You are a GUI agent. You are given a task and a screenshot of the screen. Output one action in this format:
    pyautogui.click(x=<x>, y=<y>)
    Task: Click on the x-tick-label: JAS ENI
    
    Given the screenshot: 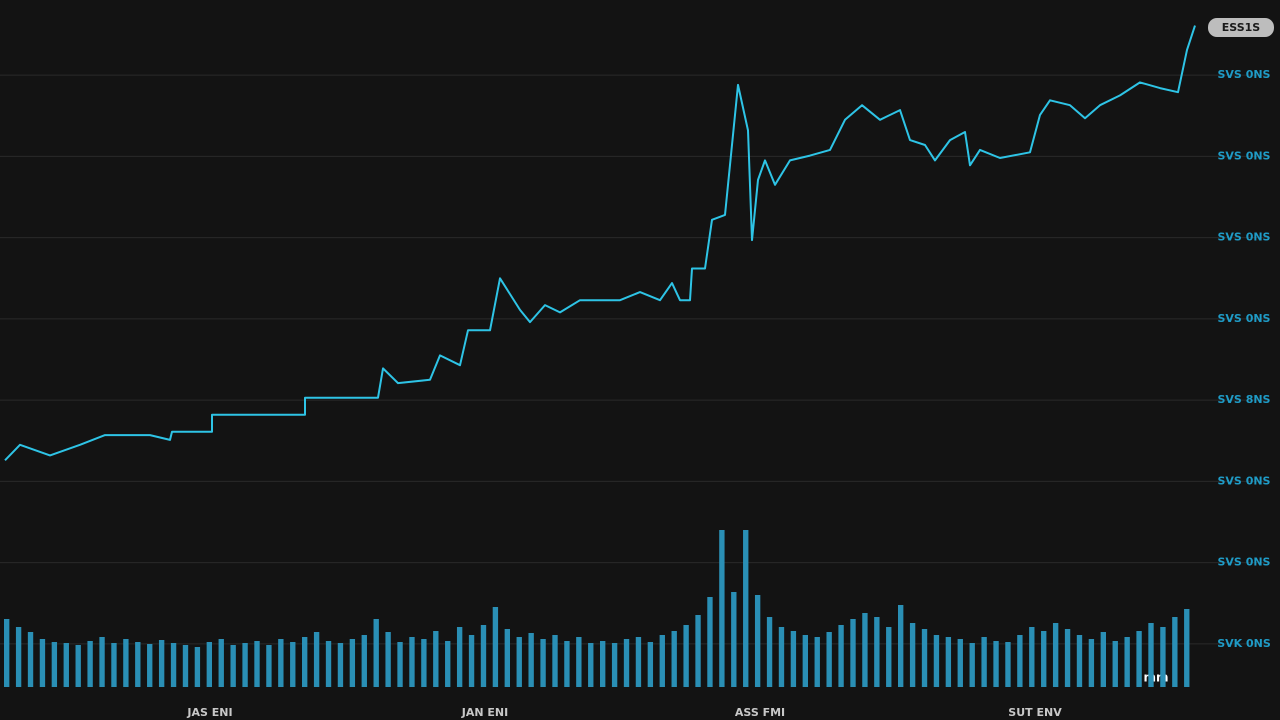 What is the action you would take?
    pyautogui.click(x=209, y=712)
    